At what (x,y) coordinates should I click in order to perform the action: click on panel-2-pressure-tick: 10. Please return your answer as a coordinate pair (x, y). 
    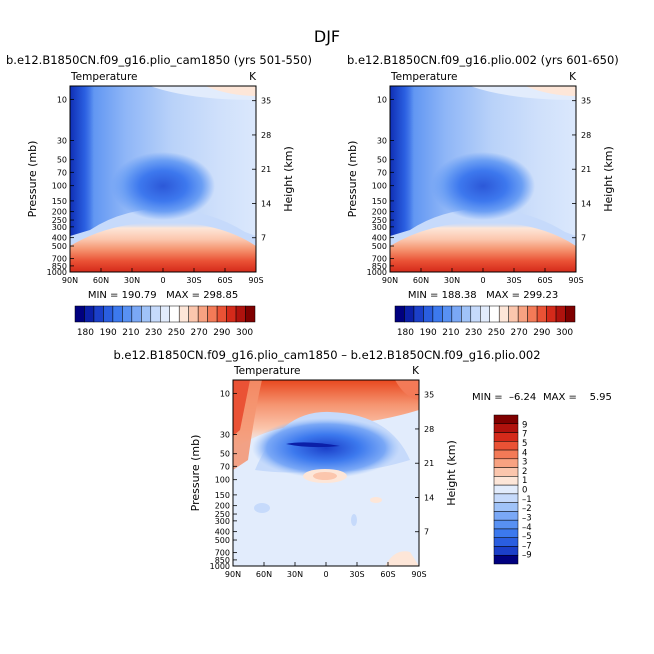
    Looking at the image, I should click on (382, 99).